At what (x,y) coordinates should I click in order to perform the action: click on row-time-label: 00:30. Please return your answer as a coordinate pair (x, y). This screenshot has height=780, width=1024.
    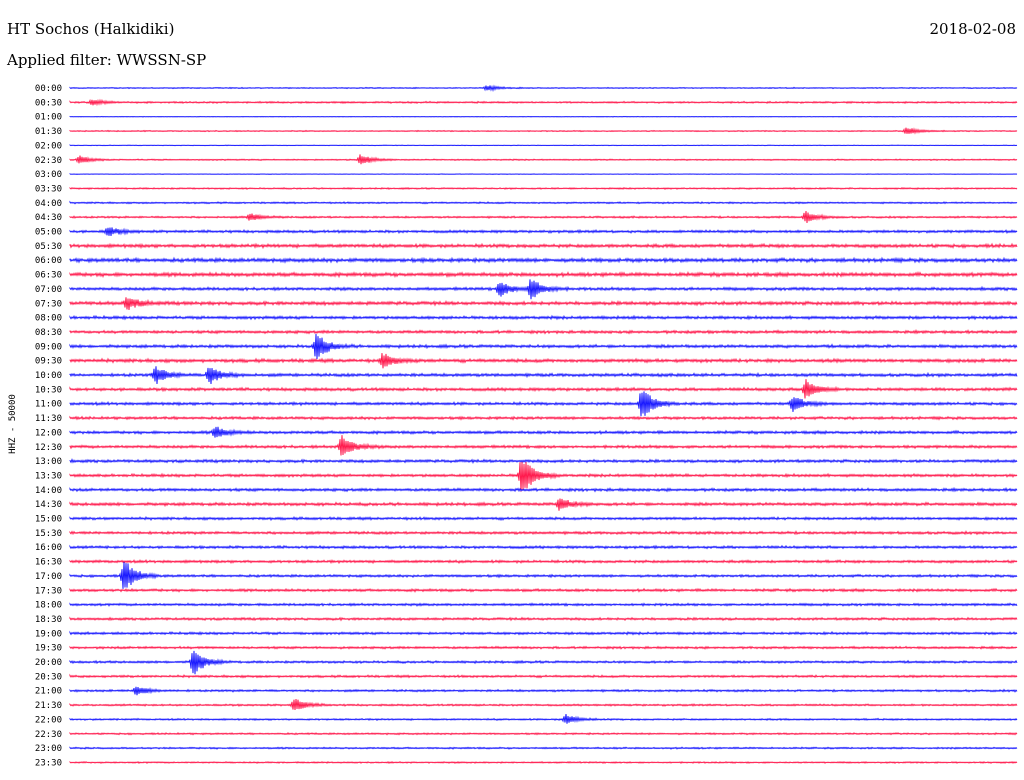
    Looking at the image, I should click on (48, 103).